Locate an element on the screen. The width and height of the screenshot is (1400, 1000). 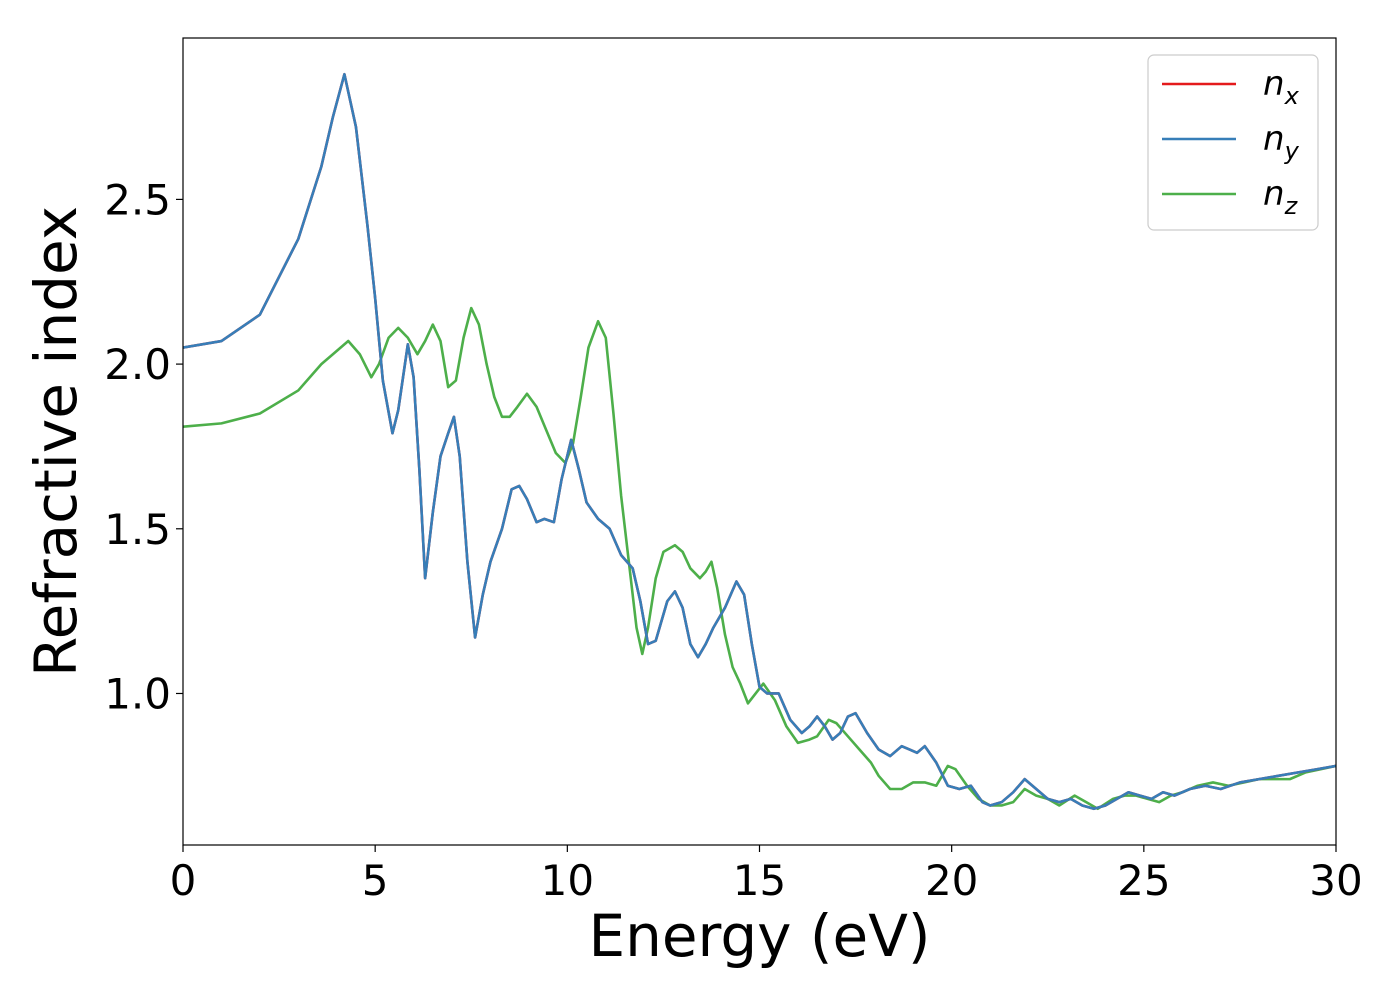
y-axis: 1.0 1.5 2.0 2.5 is located at coordinates (143, 446).